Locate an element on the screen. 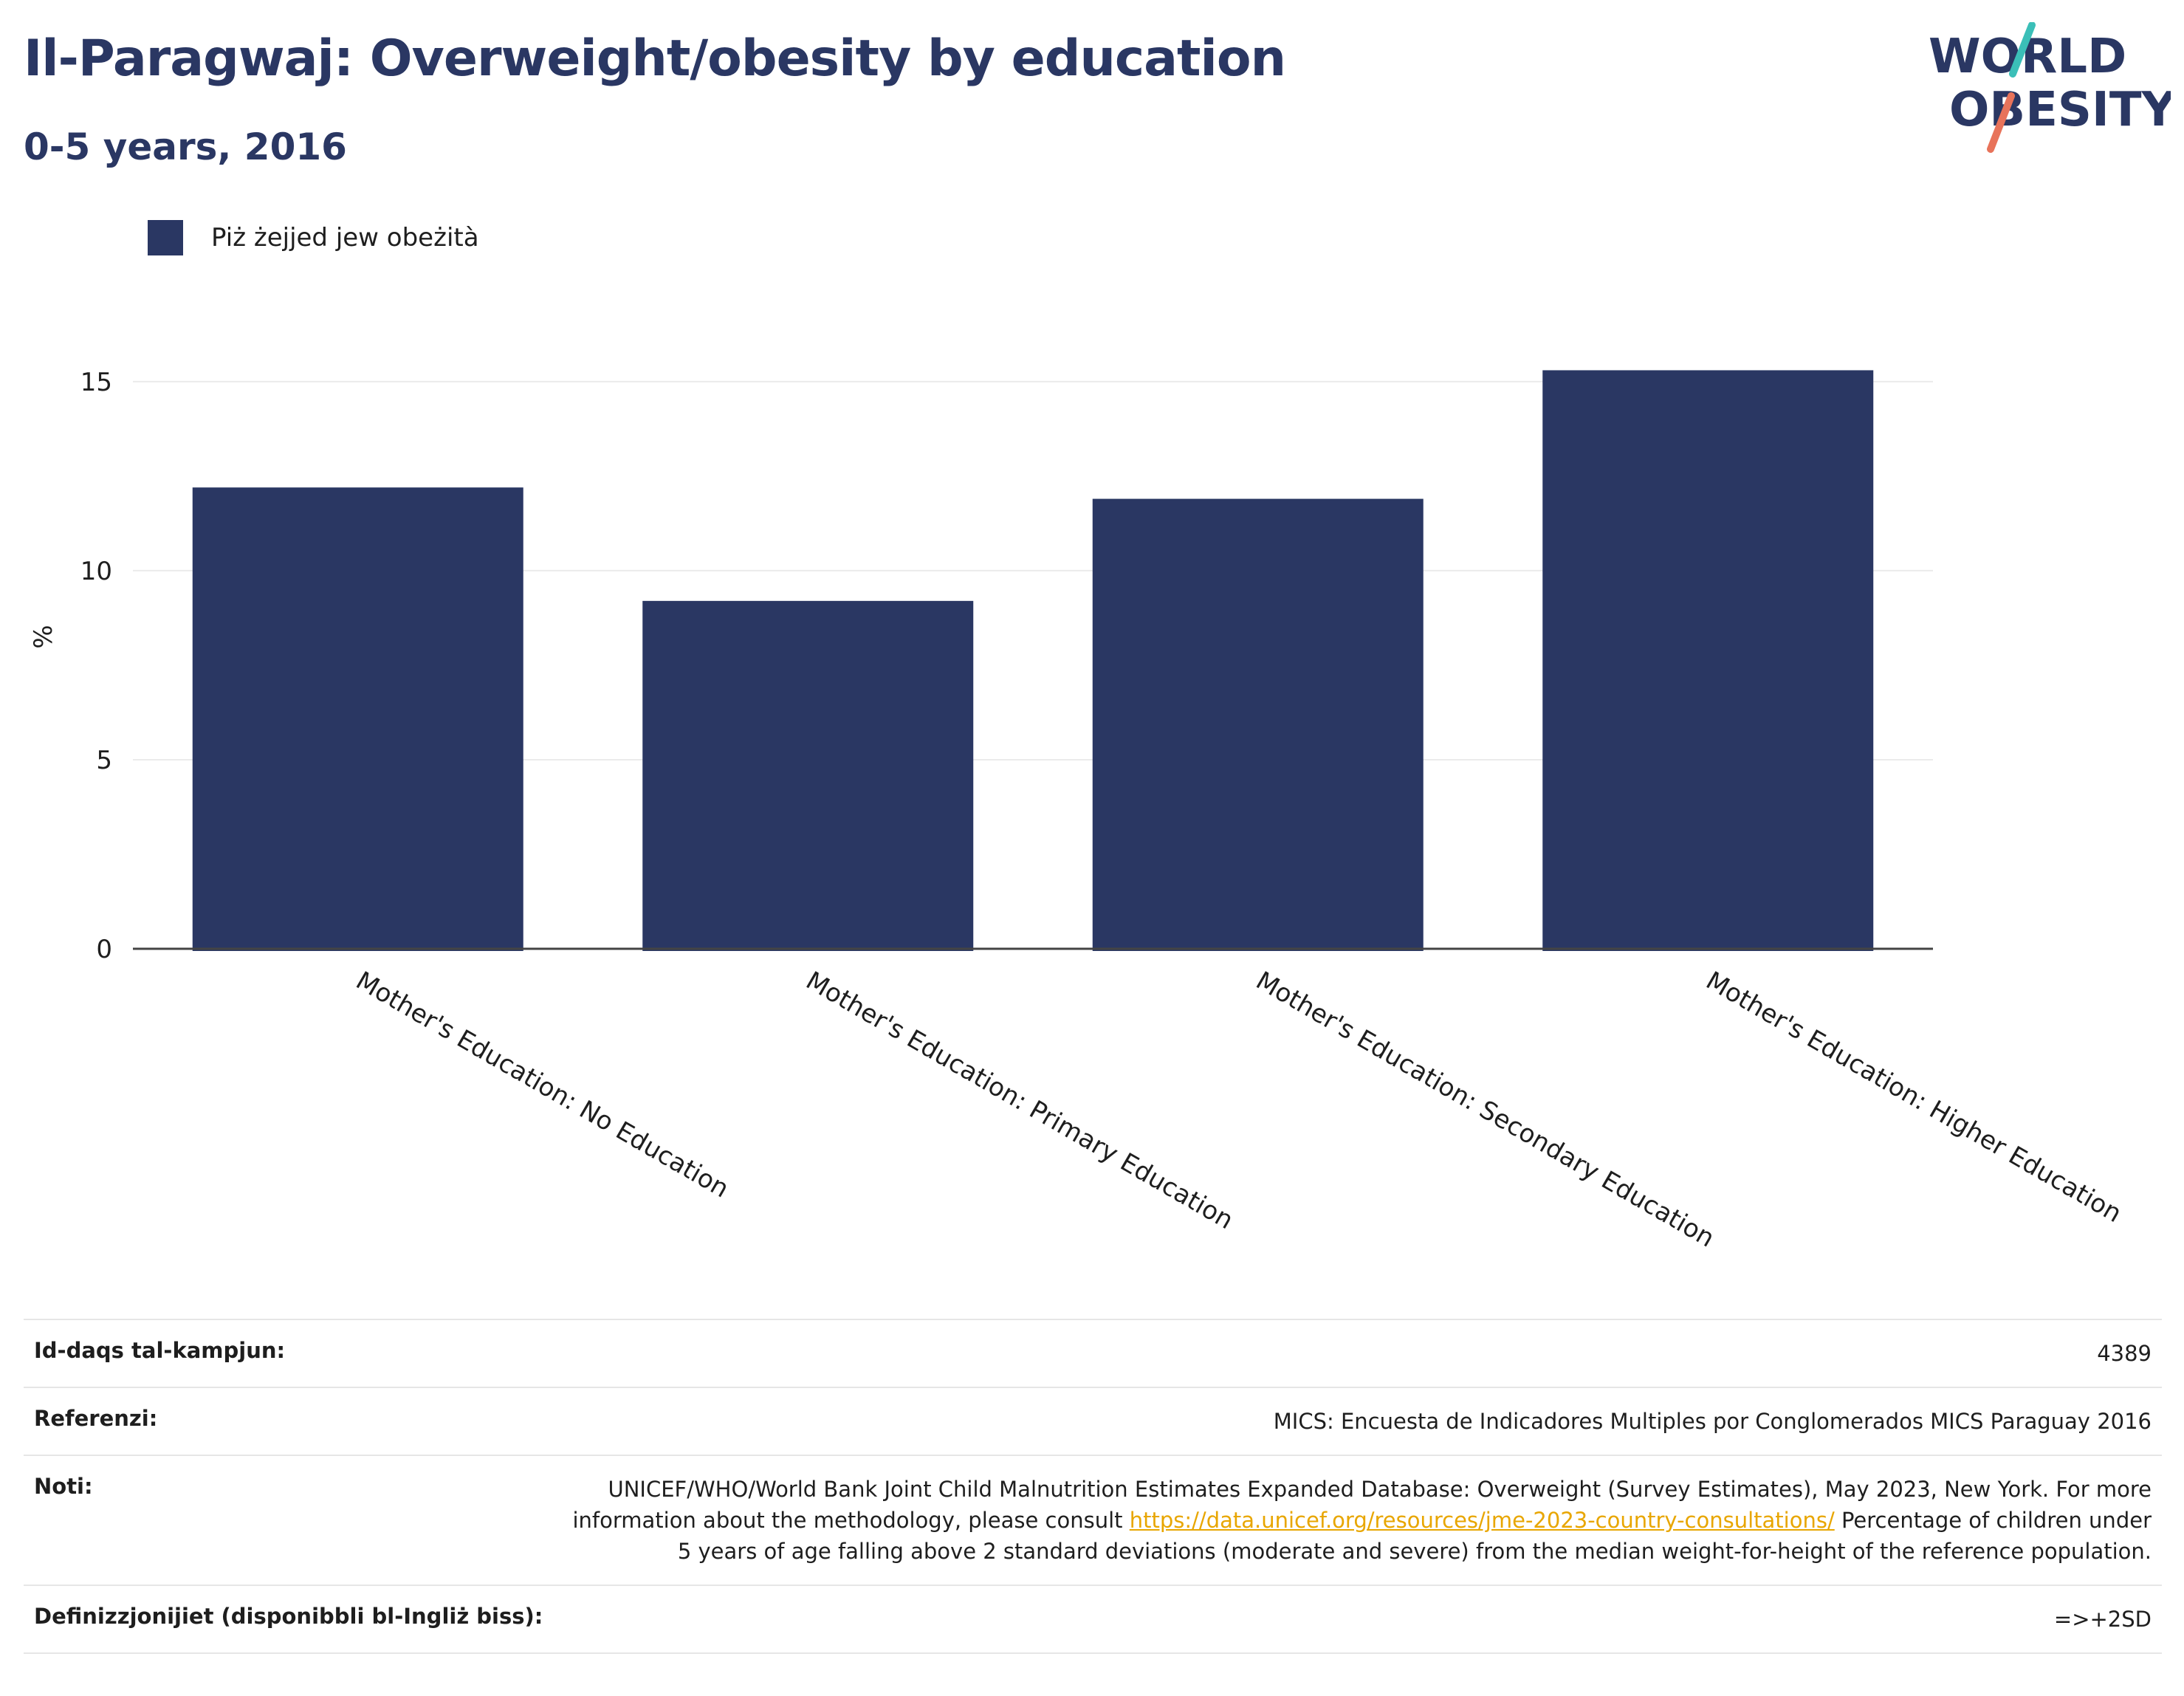  legend-swatch is located at coordinates (165, 237).